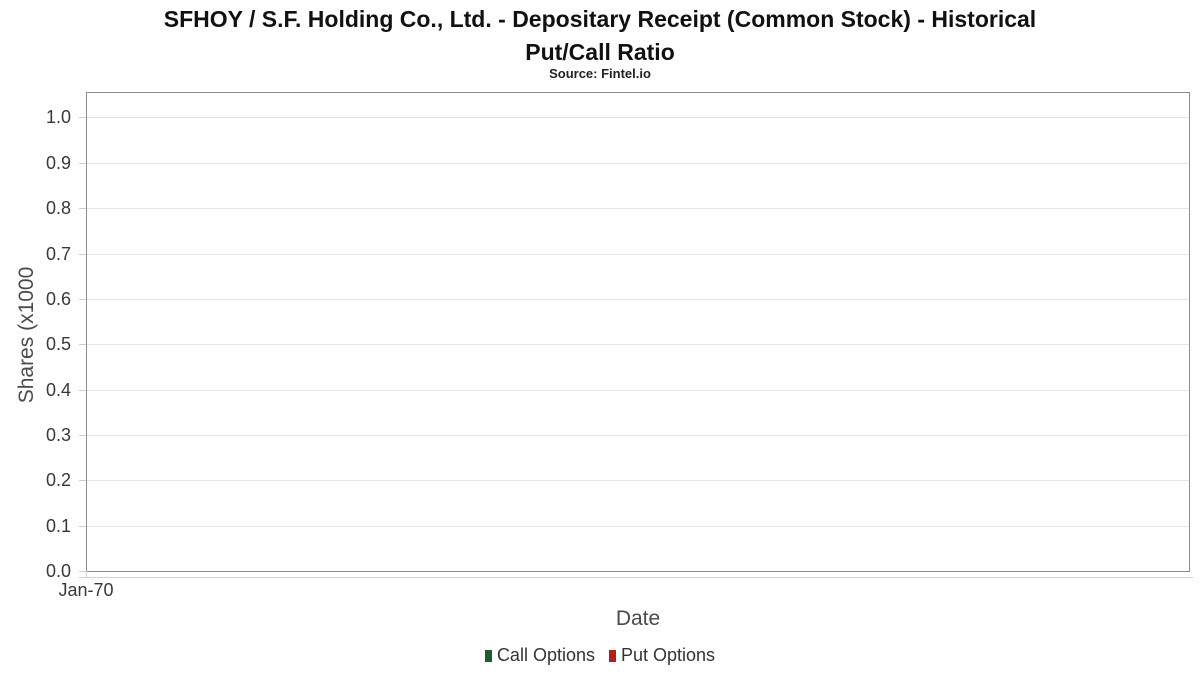 The height and width of the screenshot is (675, 1200). Describe the element at coordinates (58, 208) in the screenshot. I see `y-tick-label: 0.8` at that location.